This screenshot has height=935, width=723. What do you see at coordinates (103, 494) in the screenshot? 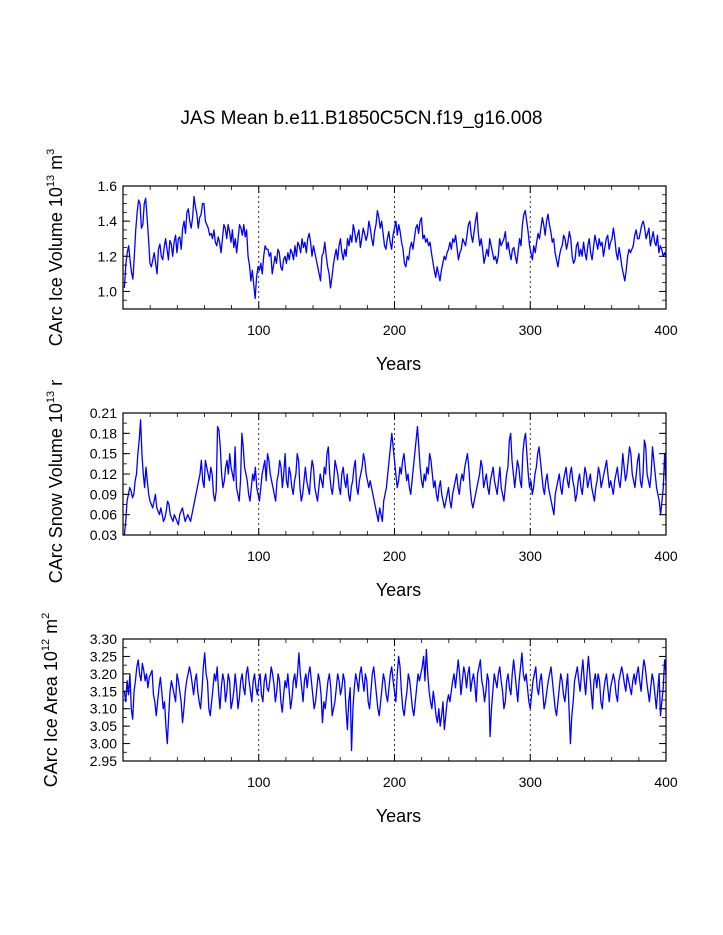
I see `y-tick-label: 0.09` at bounding box center [103, 494].